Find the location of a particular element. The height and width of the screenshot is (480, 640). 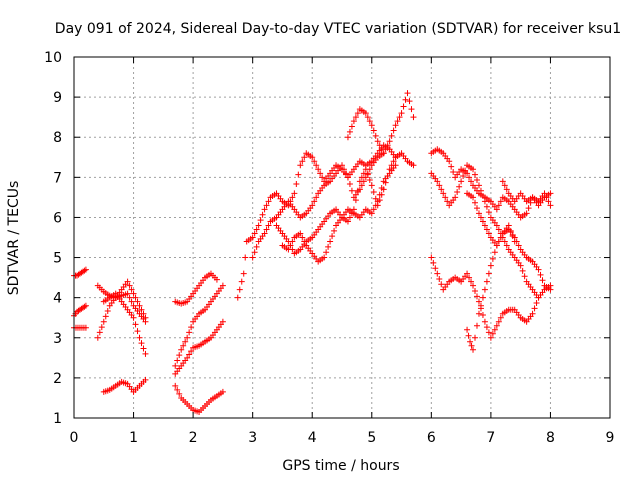

series-s3 is located at coordinates (80, 327).